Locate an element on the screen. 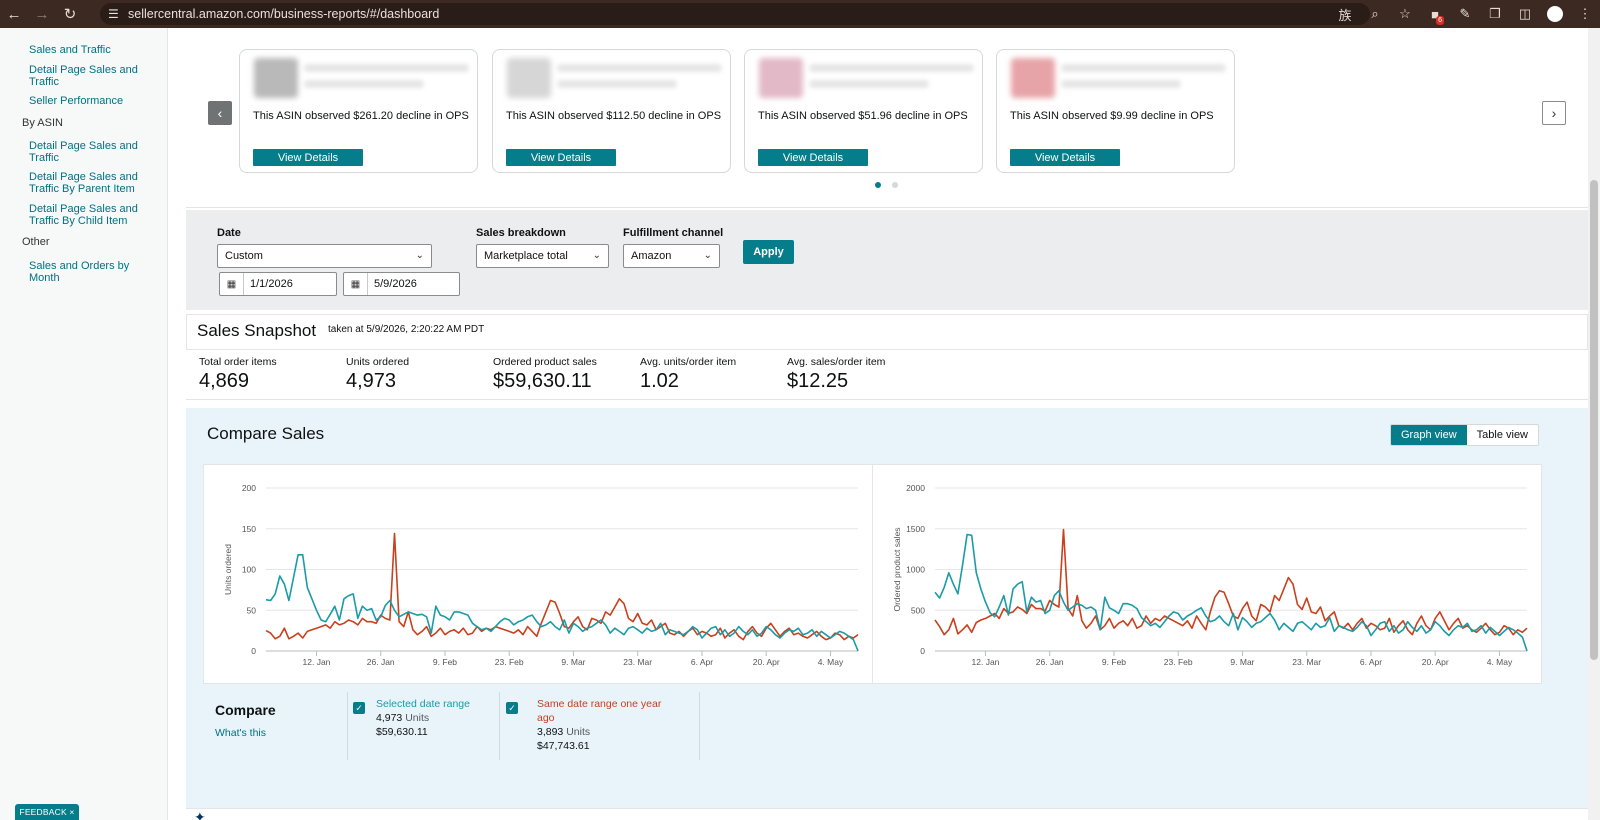  sales-breakdown-label: Sales breakdown is located at coordinates (521, 233).